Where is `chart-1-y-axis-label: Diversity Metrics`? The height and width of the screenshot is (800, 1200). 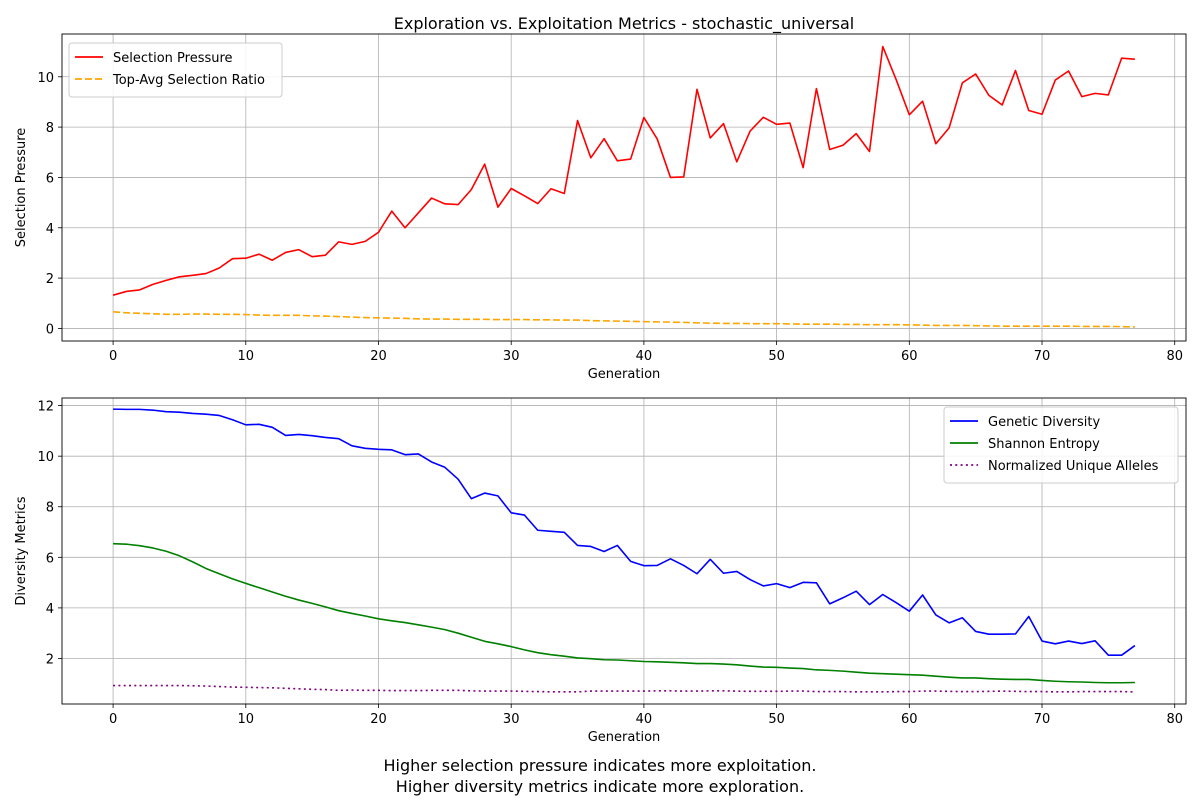
chart-1-y-axis-label: Diversity Metrics is located at coordinates (21, 550).